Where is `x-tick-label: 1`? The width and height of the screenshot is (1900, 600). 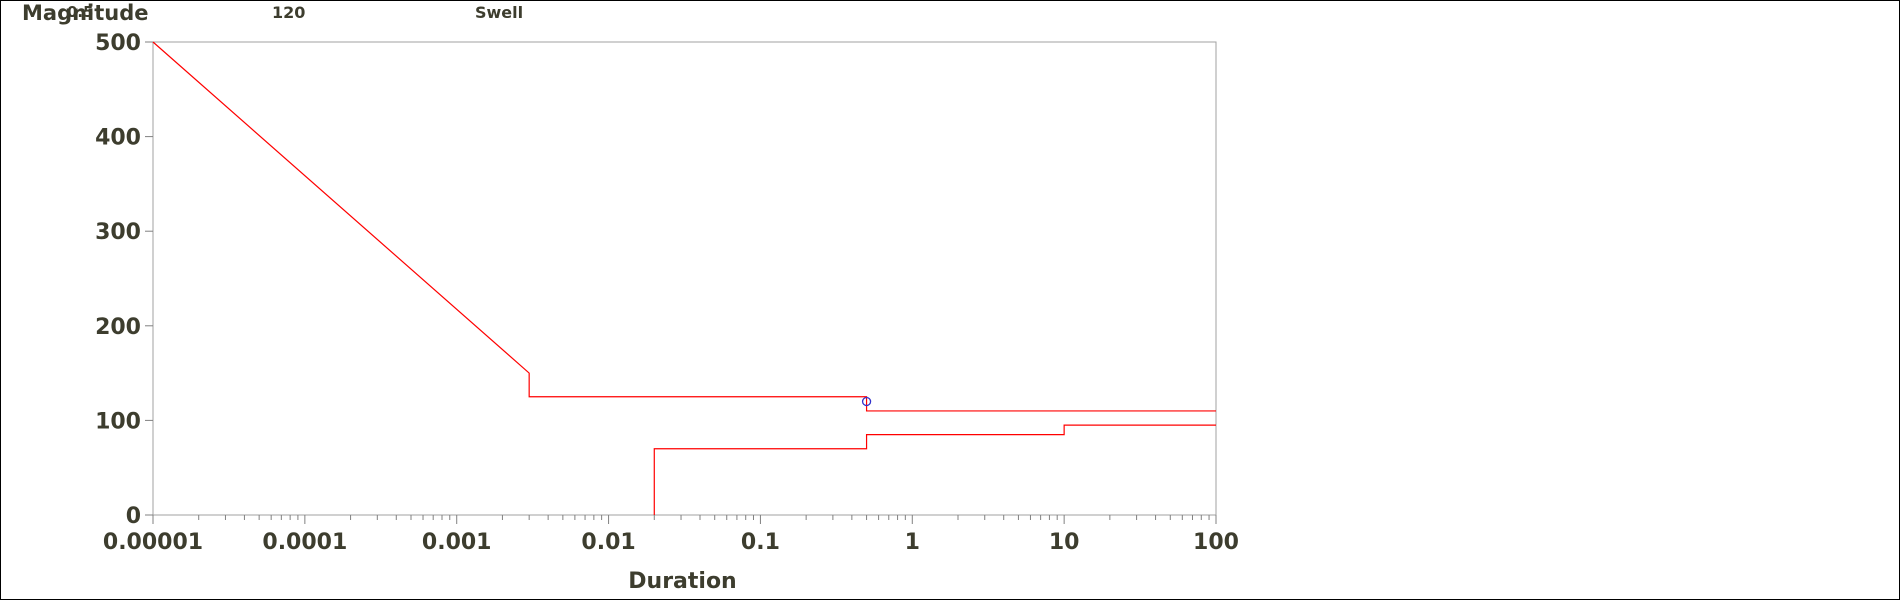
x-tick-label: 1 is located at coordinates (912, 542).